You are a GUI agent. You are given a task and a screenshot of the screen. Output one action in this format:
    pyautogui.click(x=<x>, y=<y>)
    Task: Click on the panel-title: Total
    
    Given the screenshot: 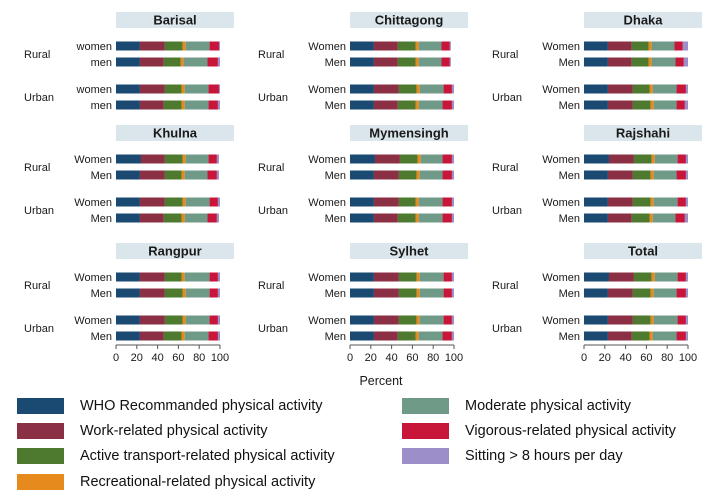 What is the action you would take?
    pyautogui.click(x=643, y=251)
    